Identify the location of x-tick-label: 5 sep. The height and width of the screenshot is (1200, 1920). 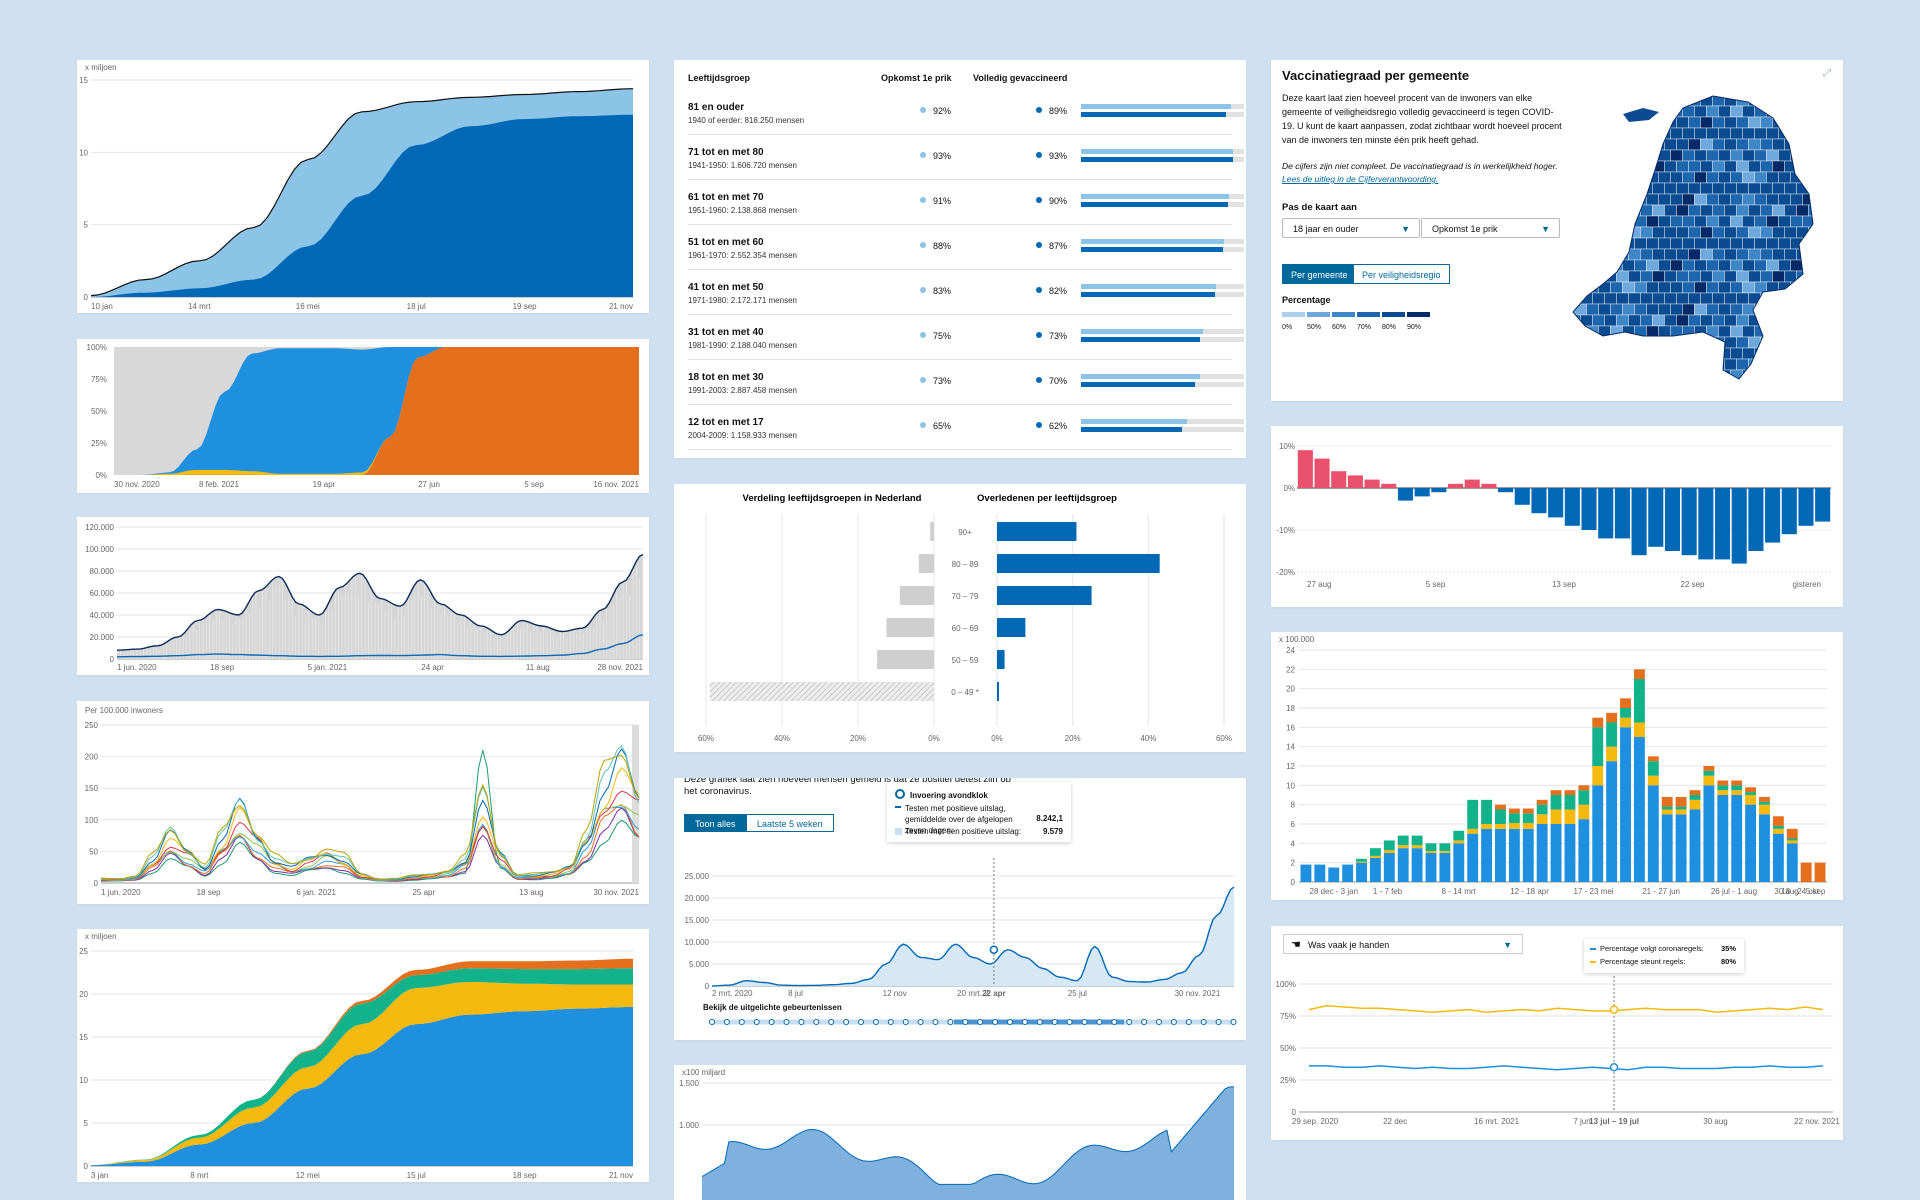
(534, 484).